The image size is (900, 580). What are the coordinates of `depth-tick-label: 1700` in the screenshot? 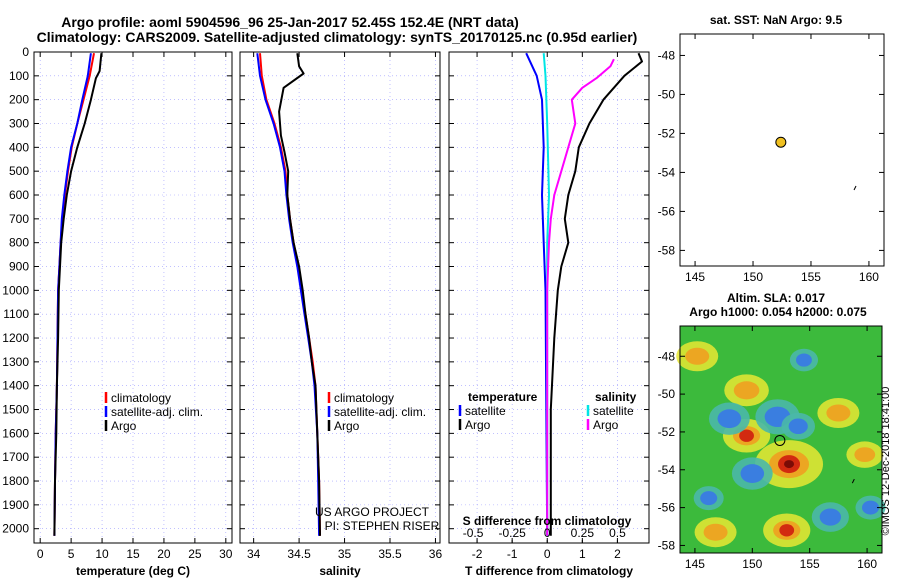 It's located at (15, 457).